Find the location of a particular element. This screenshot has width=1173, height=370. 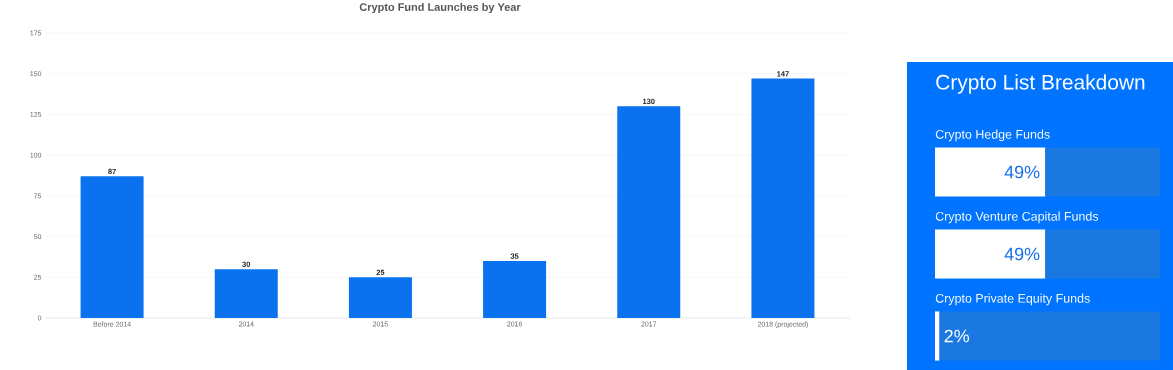

chart-title: Crypto List Breakdown is located at coordinates (1040, 84).